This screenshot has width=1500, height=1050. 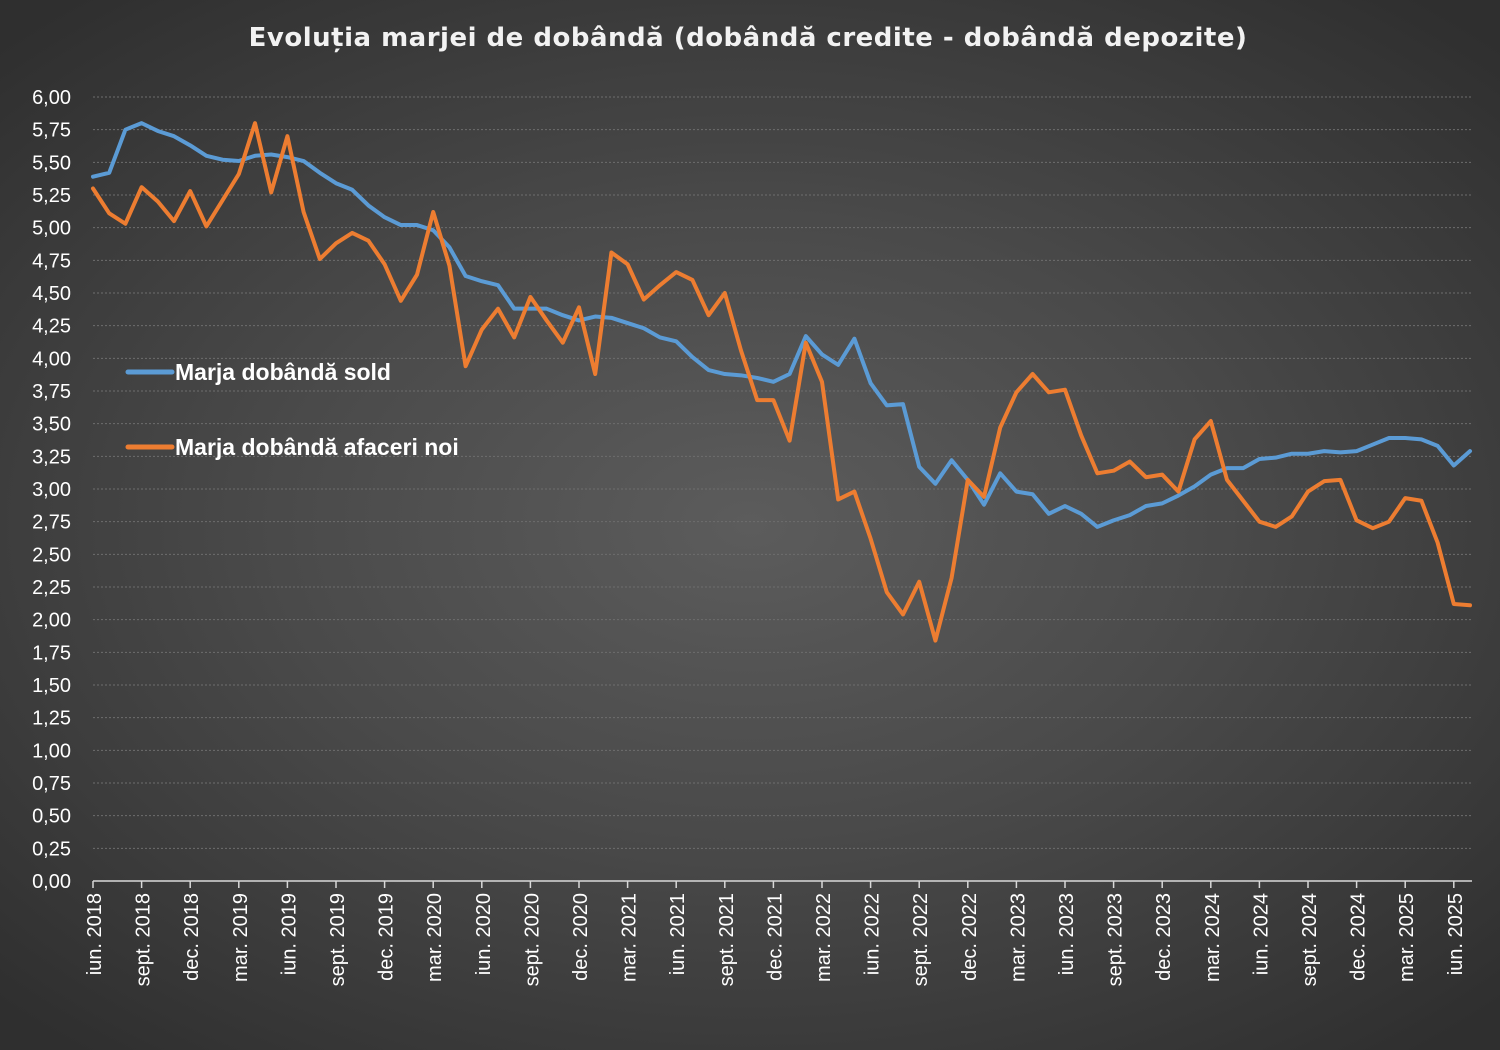 I want to click on y-tick-label: 1,50, so click(x=51, y=686).